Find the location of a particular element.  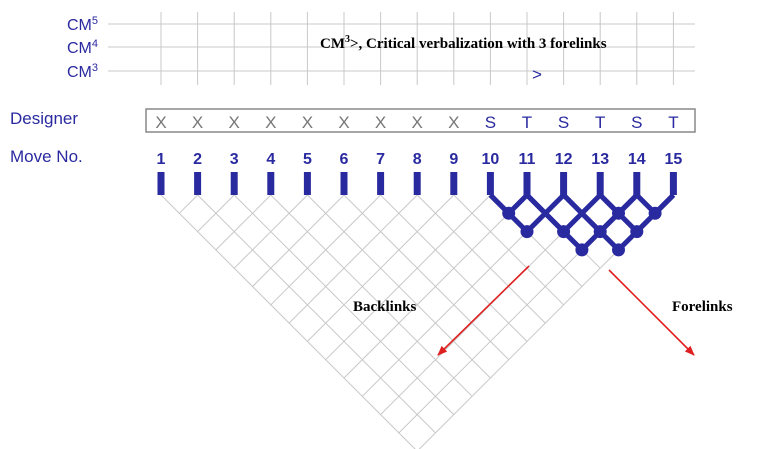

link-nodes is located at coordinates (582, 231).